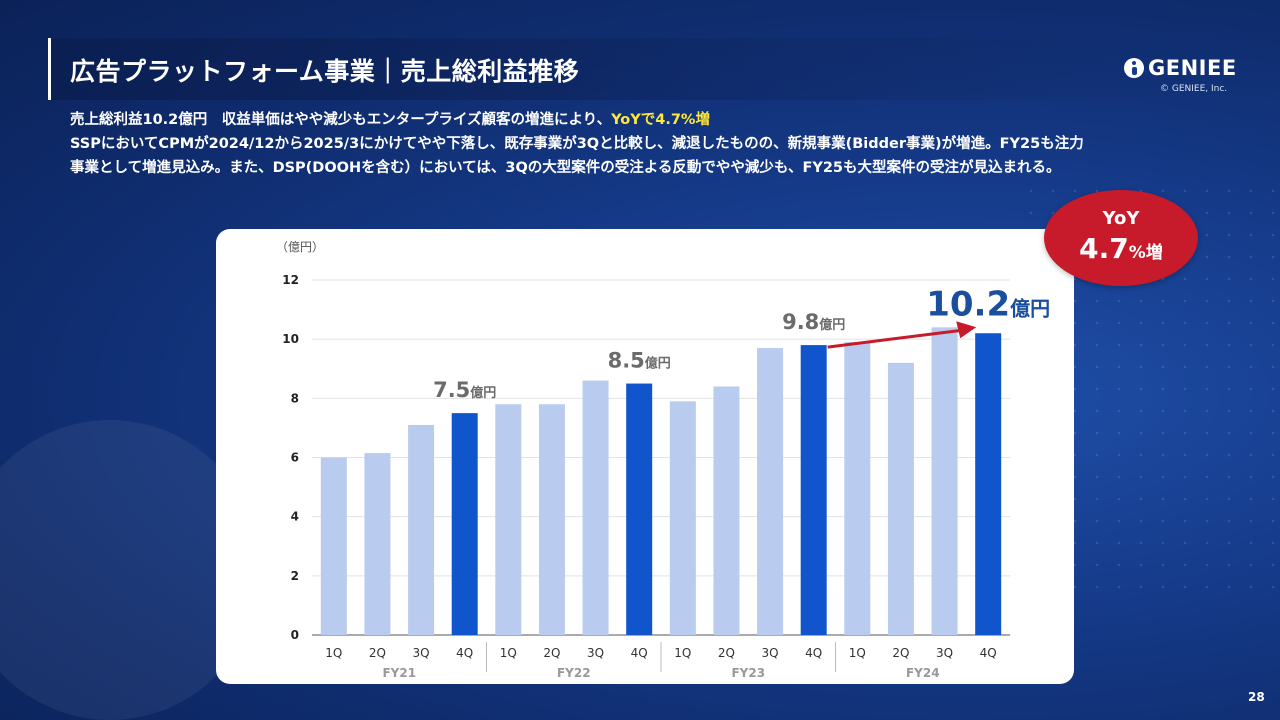 Image resolution: width=1280 pixels, height=720 pixels. What do you see at coordinates (966, 330) in the screenshot?
I see `growth-arrow-head` at bounding box center [966, 330].